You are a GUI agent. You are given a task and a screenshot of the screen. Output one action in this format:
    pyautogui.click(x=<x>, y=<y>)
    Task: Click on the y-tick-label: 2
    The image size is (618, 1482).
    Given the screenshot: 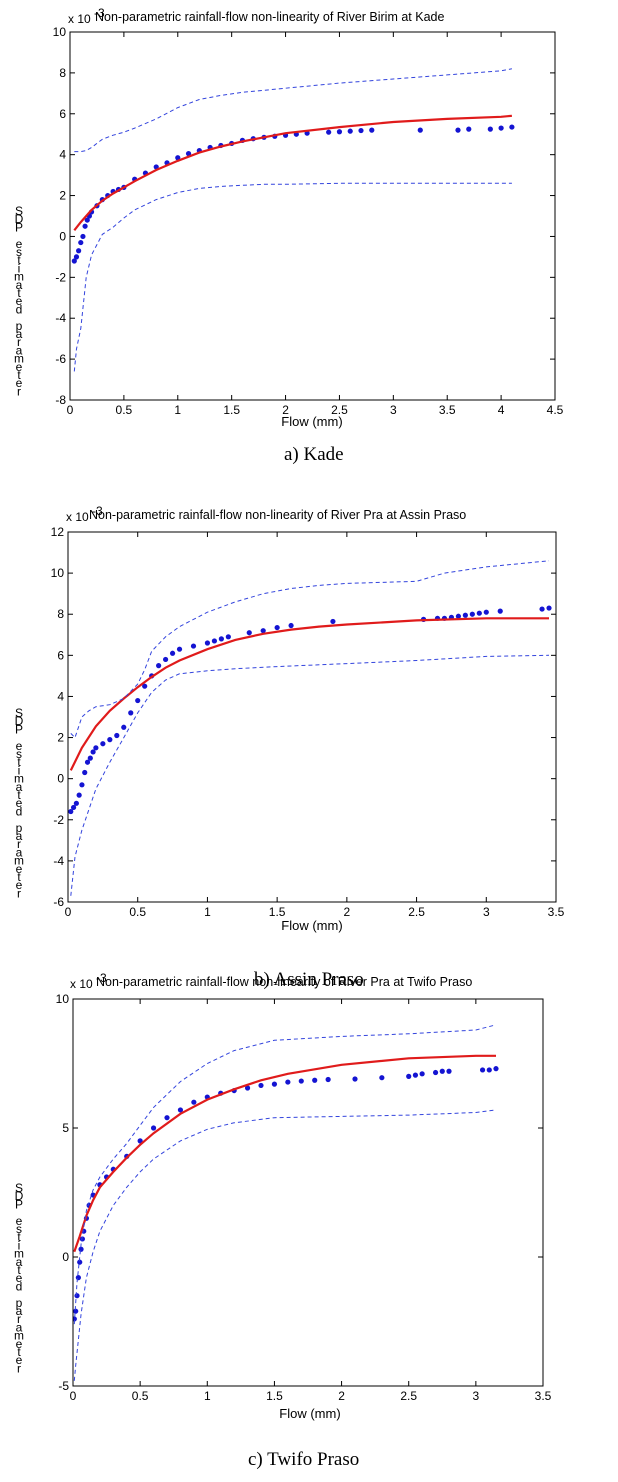 What is the action you would take?
    pyautogui.click(x=62, y=196)
    